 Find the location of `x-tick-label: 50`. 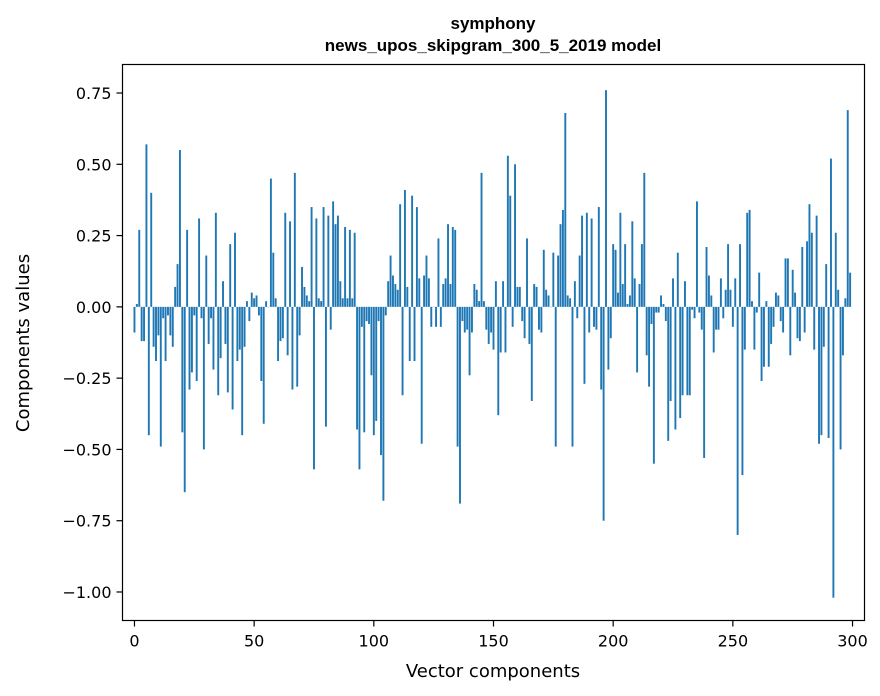

x-tick-label: 50 is located at coordinates (254, 641).